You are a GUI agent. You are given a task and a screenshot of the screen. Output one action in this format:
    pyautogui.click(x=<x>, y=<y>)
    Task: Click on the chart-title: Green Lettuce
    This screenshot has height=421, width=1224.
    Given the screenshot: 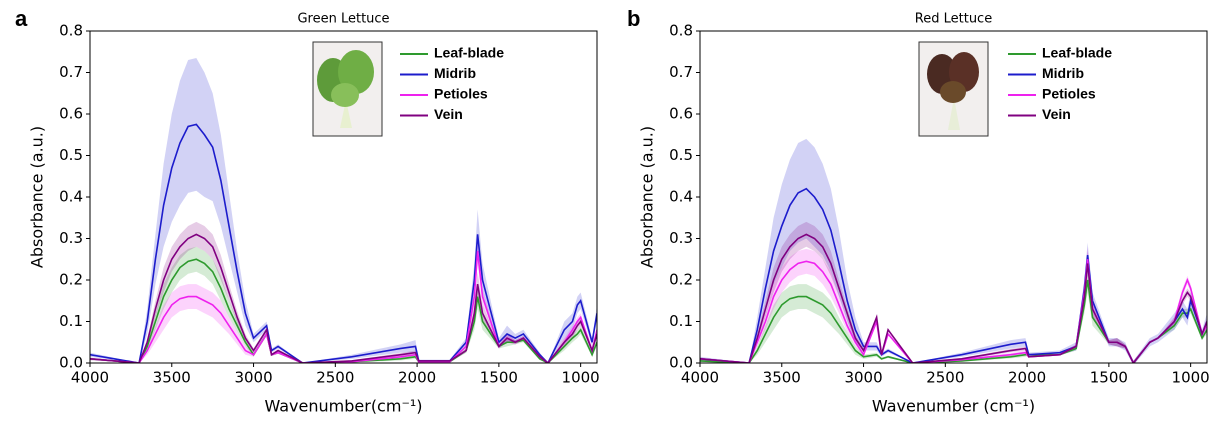 What is the action you would take?
    pyautogui.click(x=343, y=19)
    